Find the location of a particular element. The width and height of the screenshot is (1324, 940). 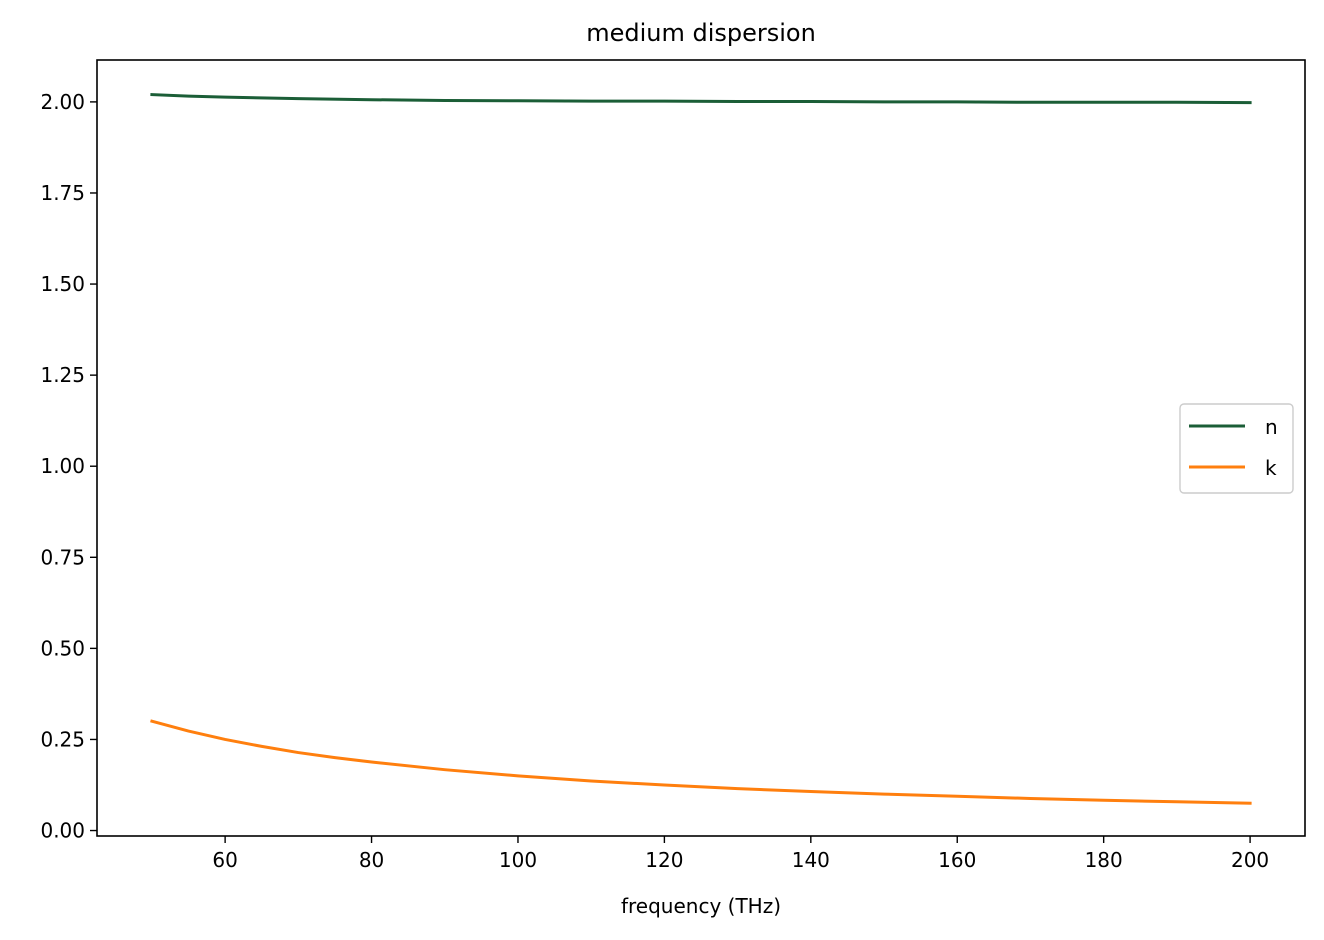

x-tick-label: 160 is located at coordinates (957, 860).